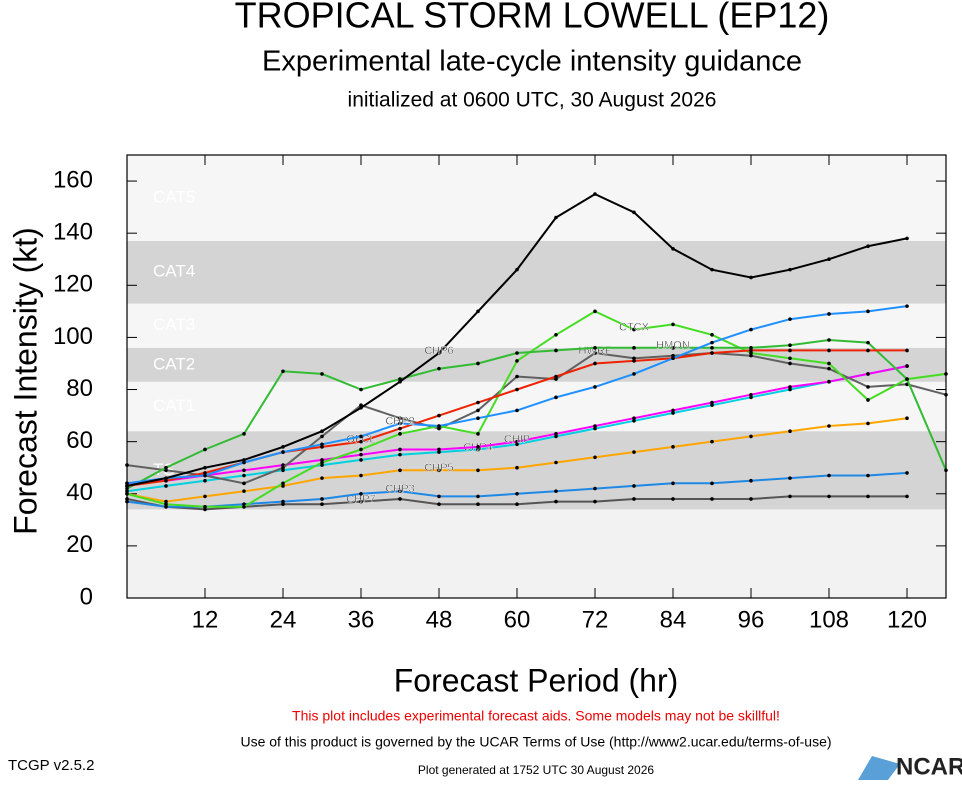  I want to click on series-label: CHP5, so click(438, 468).